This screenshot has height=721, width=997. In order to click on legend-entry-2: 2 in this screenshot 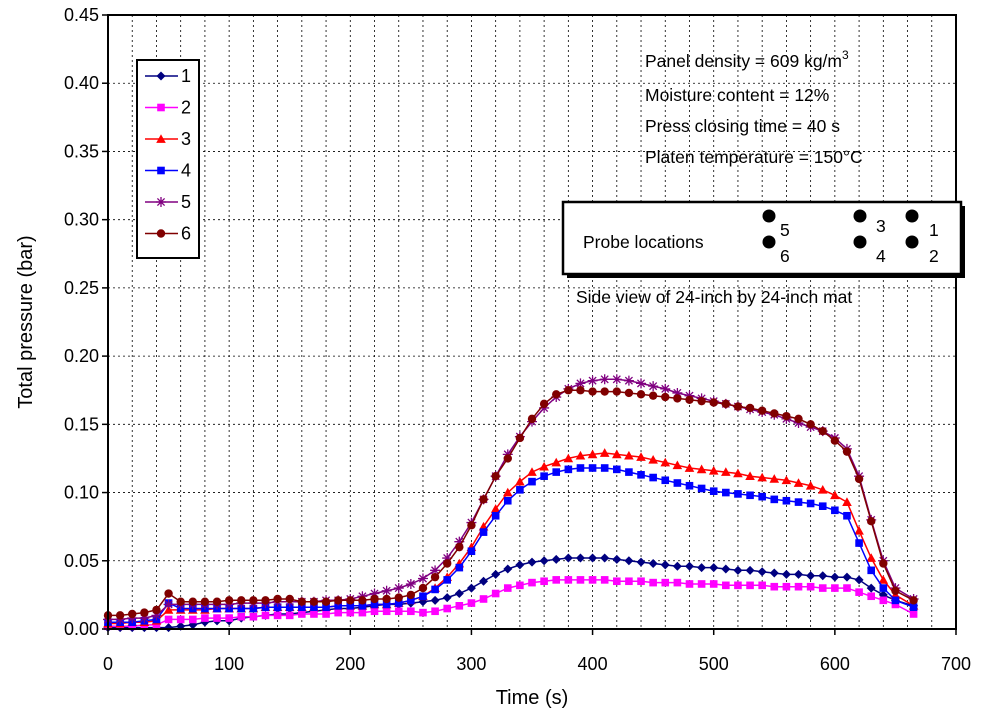, I will do `click(168, 108)`.